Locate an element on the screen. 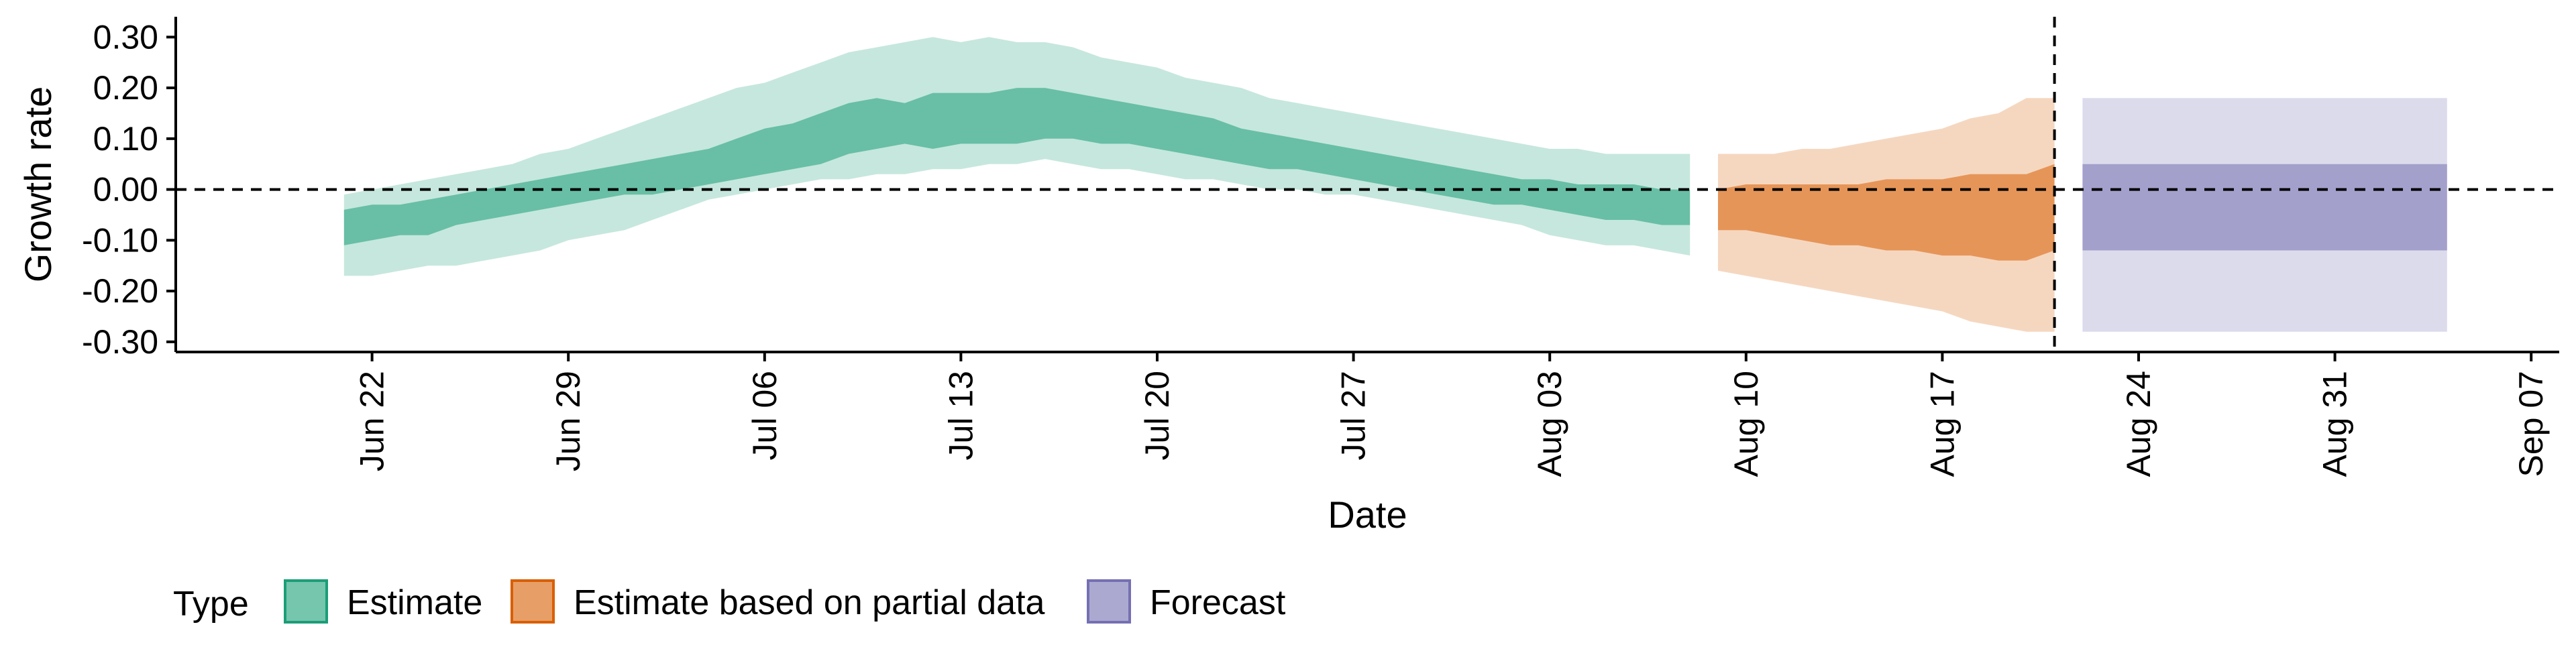 The width and height of the screenshot is (2576, 647). x-tick-label: Aug 03 is located at coordinates (1549, 424).